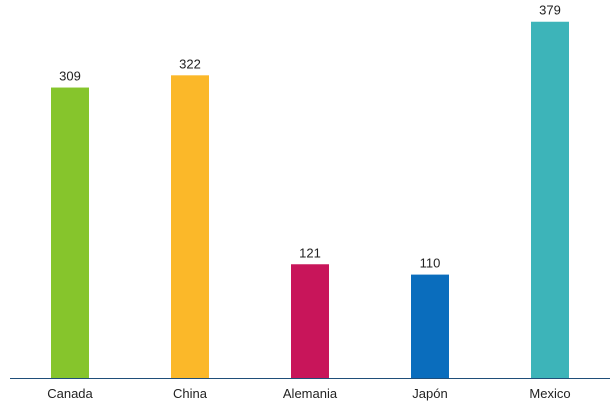 Image resolution: width=610 pixels, height=406 pixels. I want to click on category-labels-group: Canada China Alemania Japón Mexico, so click(308, 393).